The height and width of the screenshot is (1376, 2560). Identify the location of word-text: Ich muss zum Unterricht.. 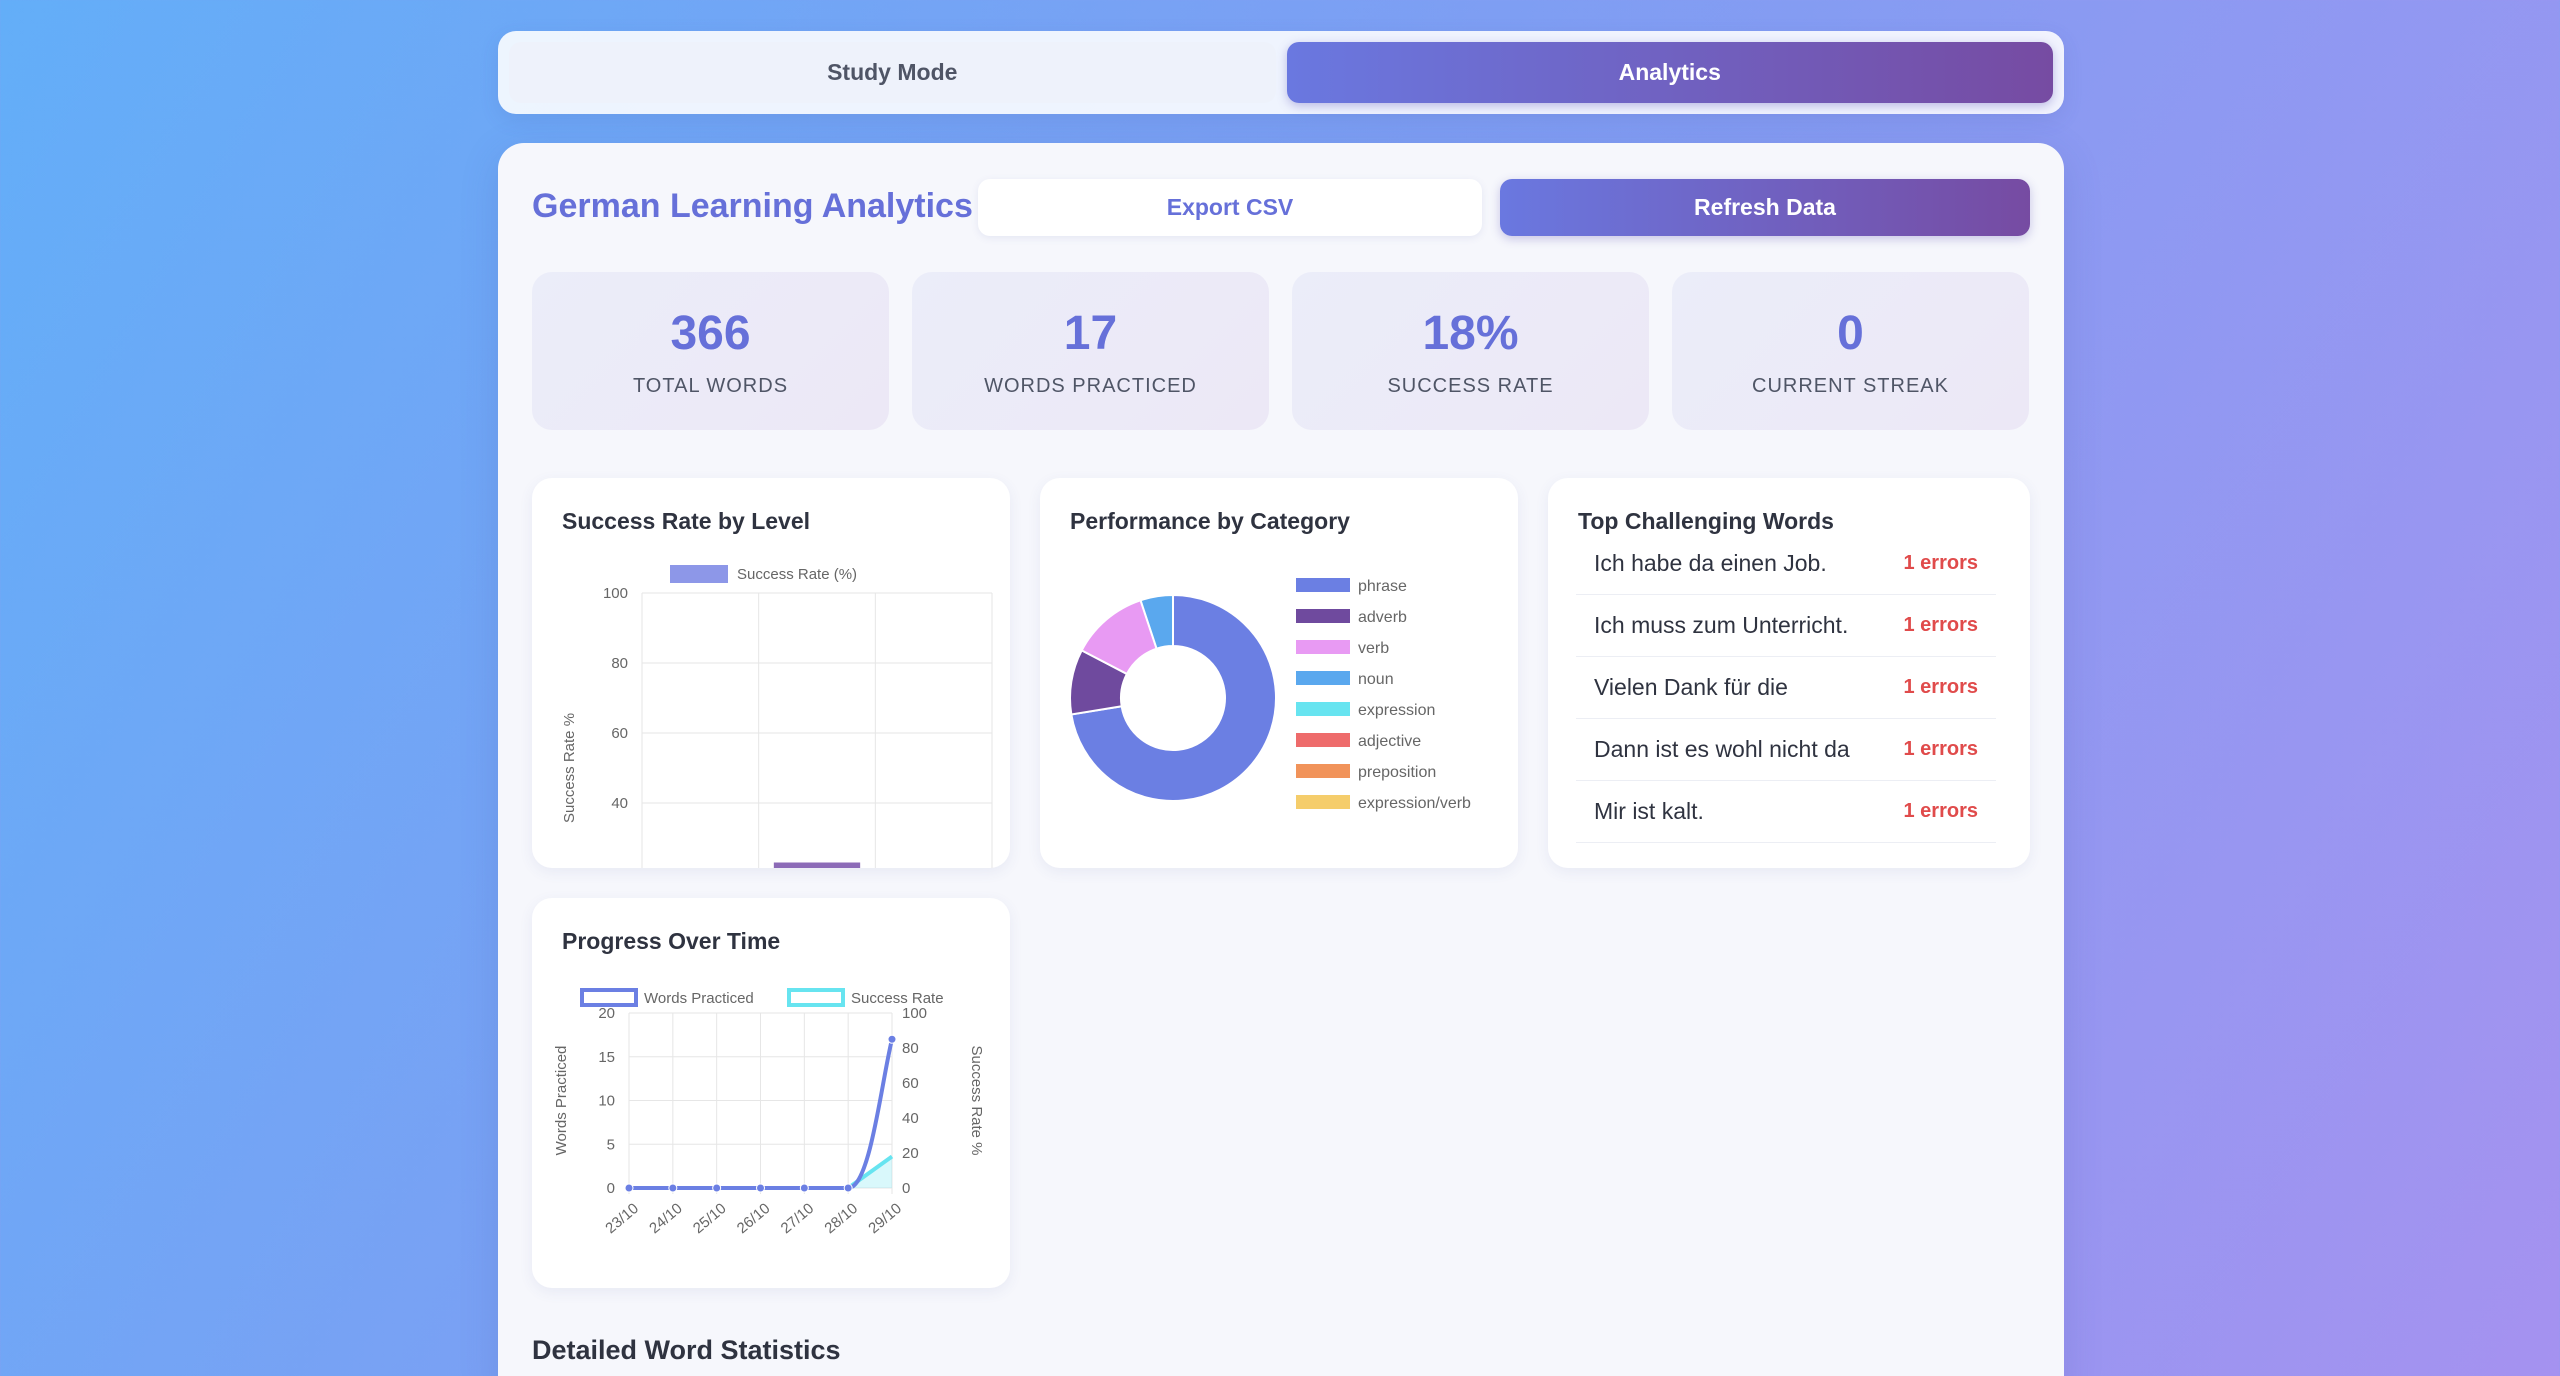
(1721, 625).